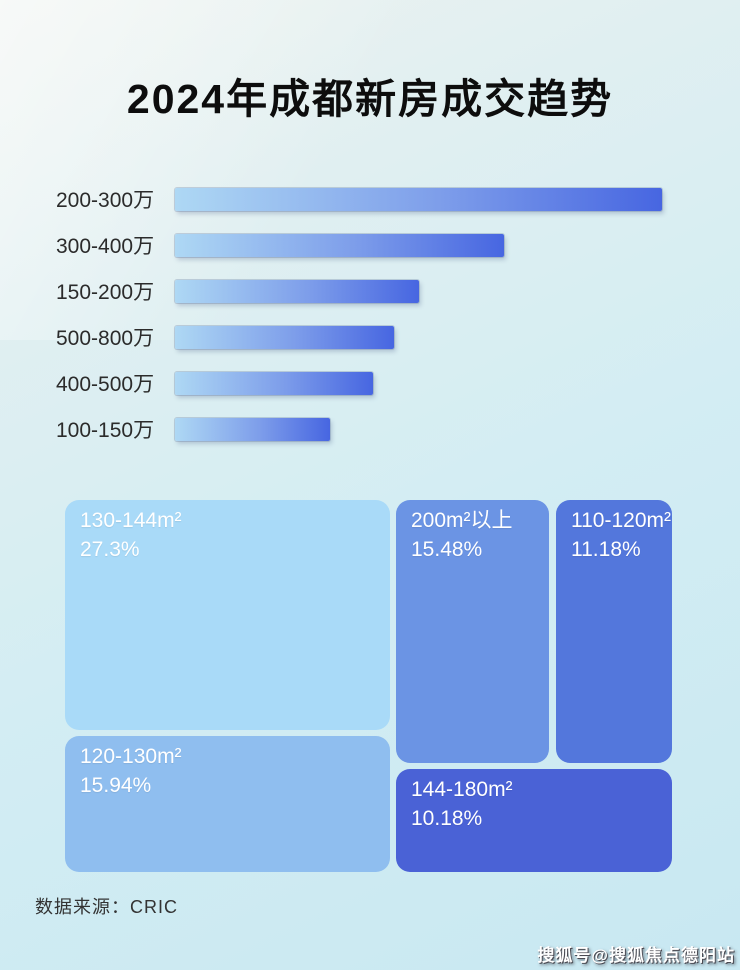 The width and height of the screenshot is (740, 970). Describe the element at coordinates (105, 338) in the screenshot. I see `bar-label: 500-800万` at that location.